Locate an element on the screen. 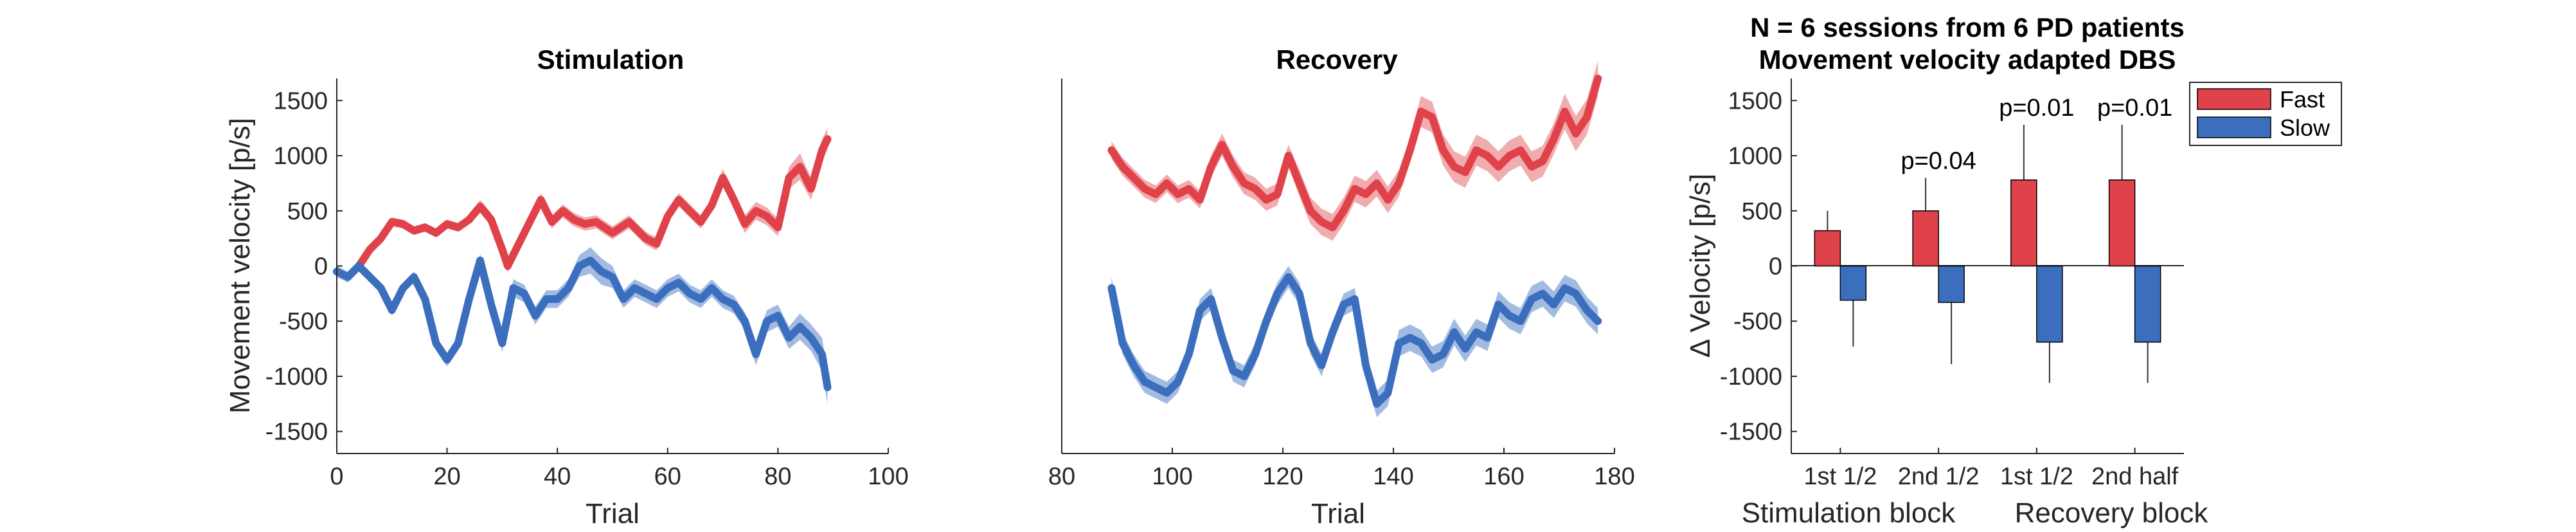 This screenshot has width=2576, height=532. recovery-slow-sem-band is located at coordinates (1354, 341).